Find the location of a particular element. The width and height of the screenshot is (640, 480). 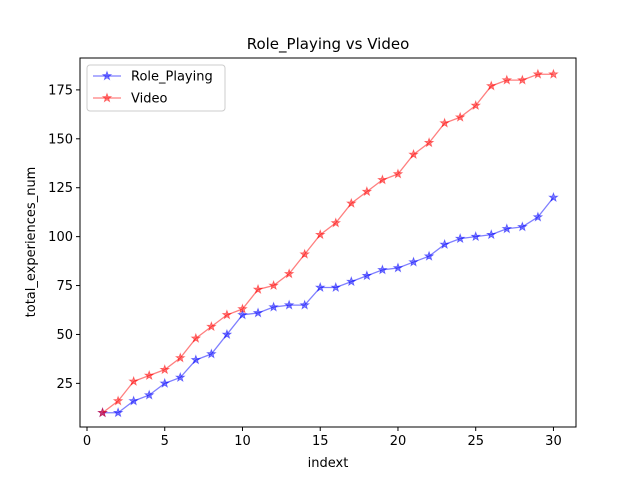

x-axis-ticks: 0 5 10 15 20 25 30 is located at coordinates (322, 438).